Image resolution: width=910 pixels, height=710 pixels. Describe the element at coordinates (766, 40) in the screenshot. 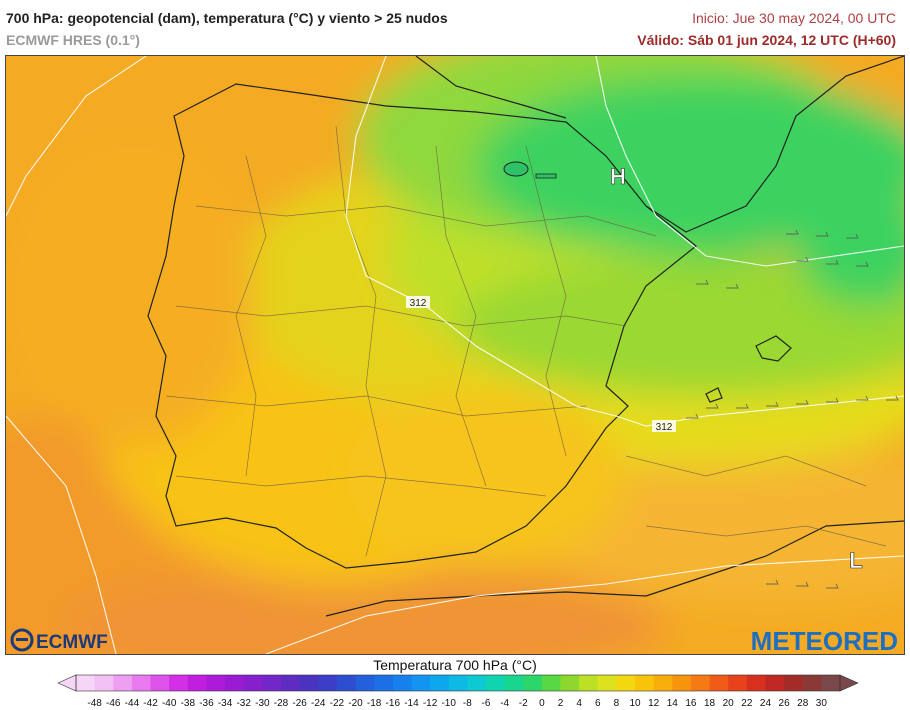

I see `valid-time: Válido: Sáb 01 jun 2024, 12 UTC (H+60)` at that location.